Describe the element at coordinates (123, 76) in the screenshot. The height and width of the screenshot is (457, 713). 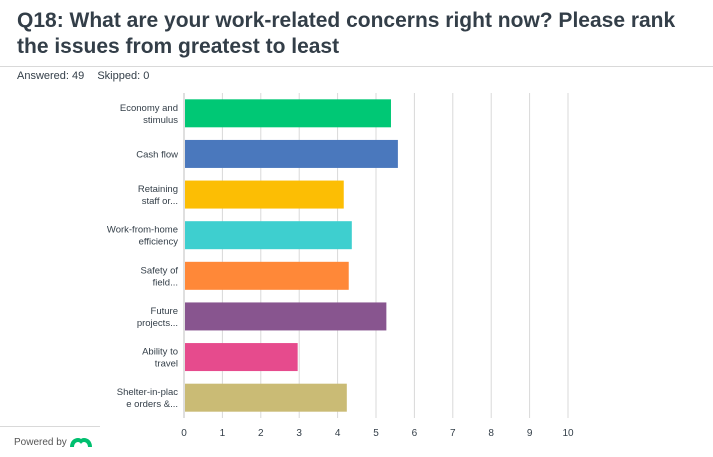
I see `skipped-count: Skipped: 0` at that location.